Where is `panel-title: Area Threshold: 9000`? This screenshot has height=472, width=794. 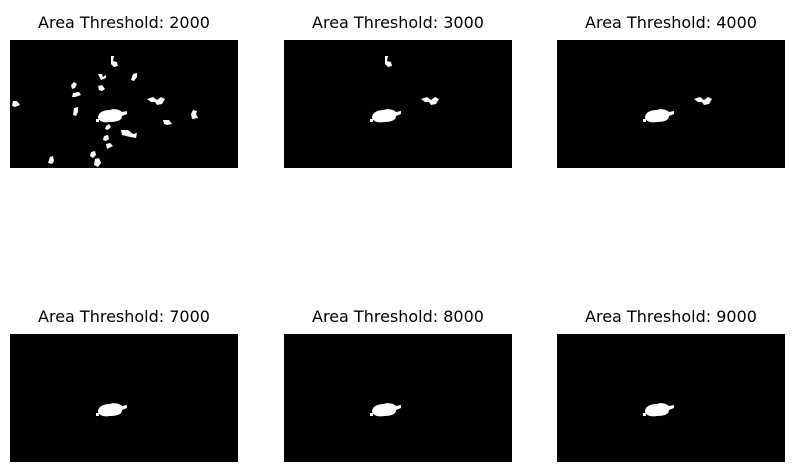
panel-title: Area Threshold: 9000 is located at coordinates (671, 316).